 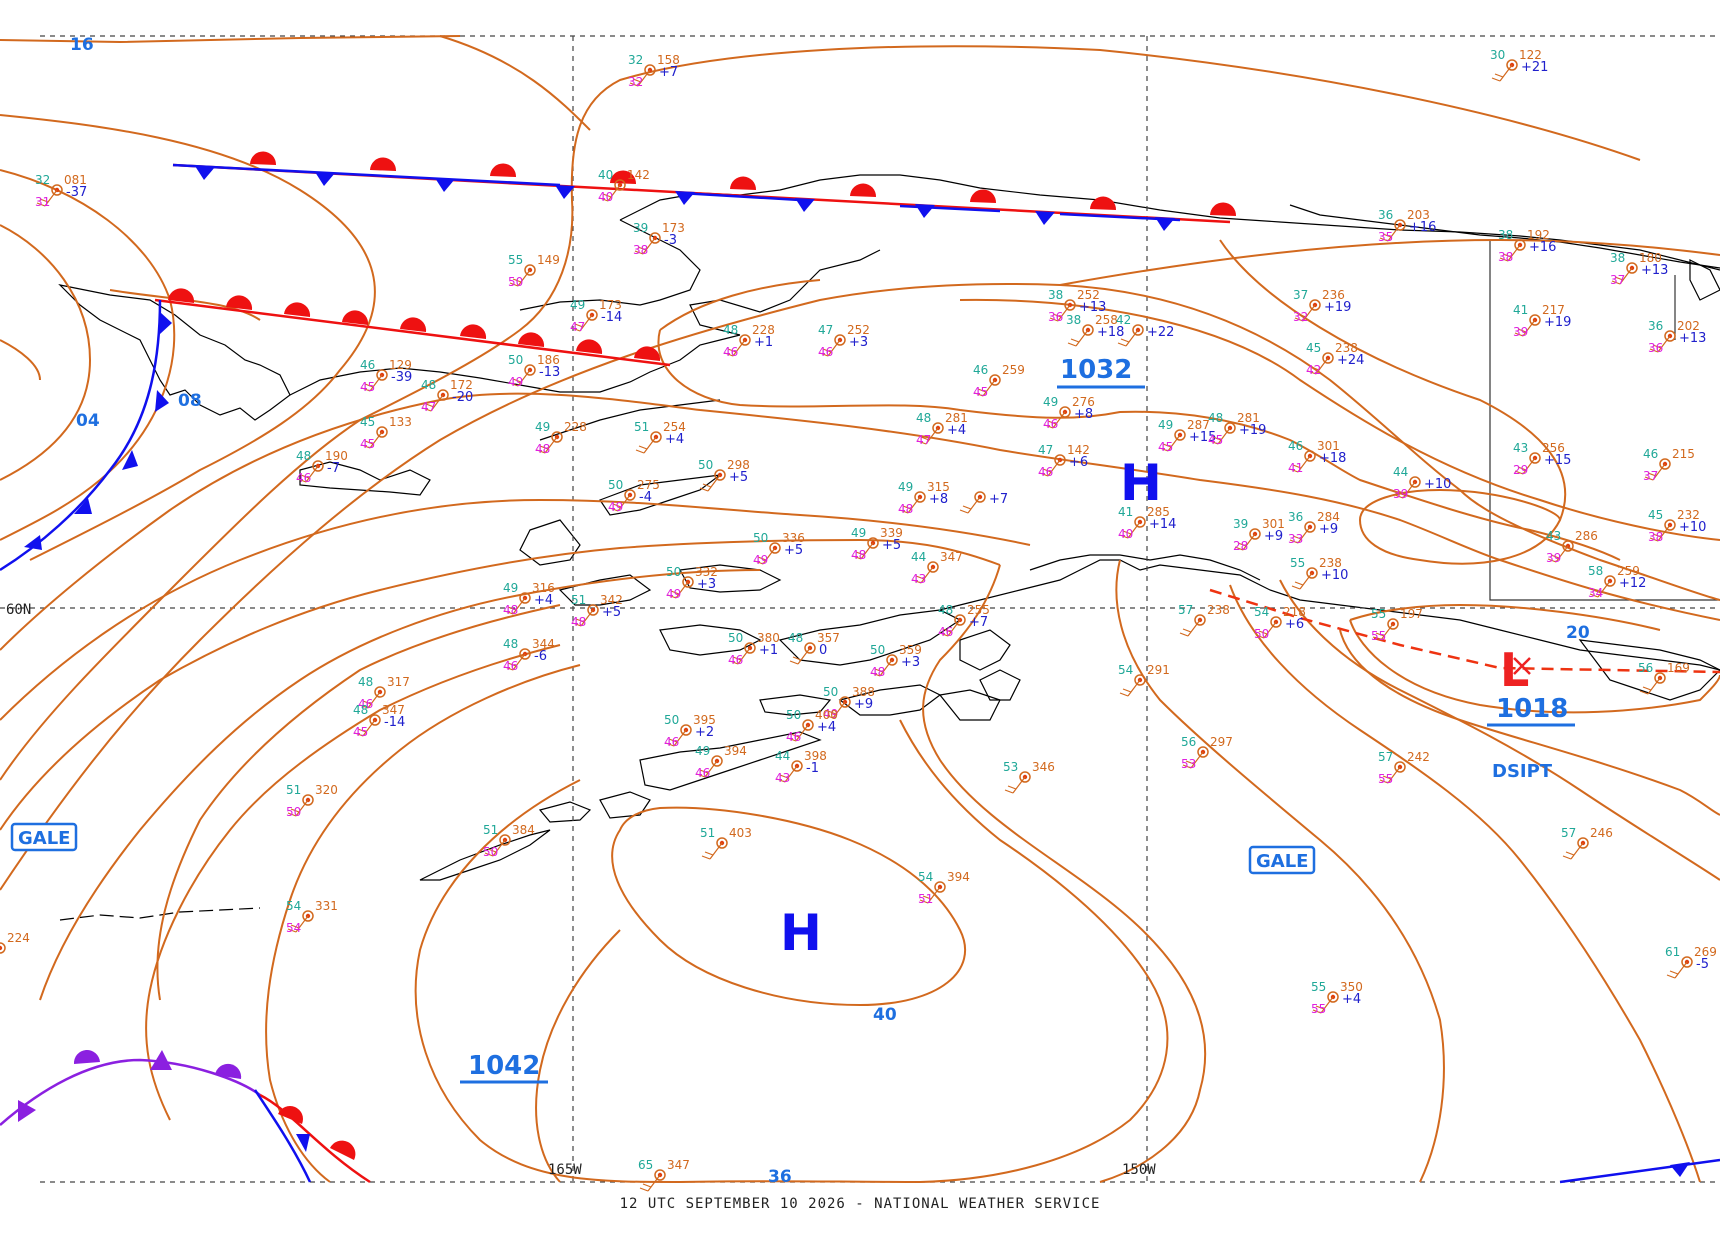 I want to click on station-temp: 39, so click(x=640, y=228).